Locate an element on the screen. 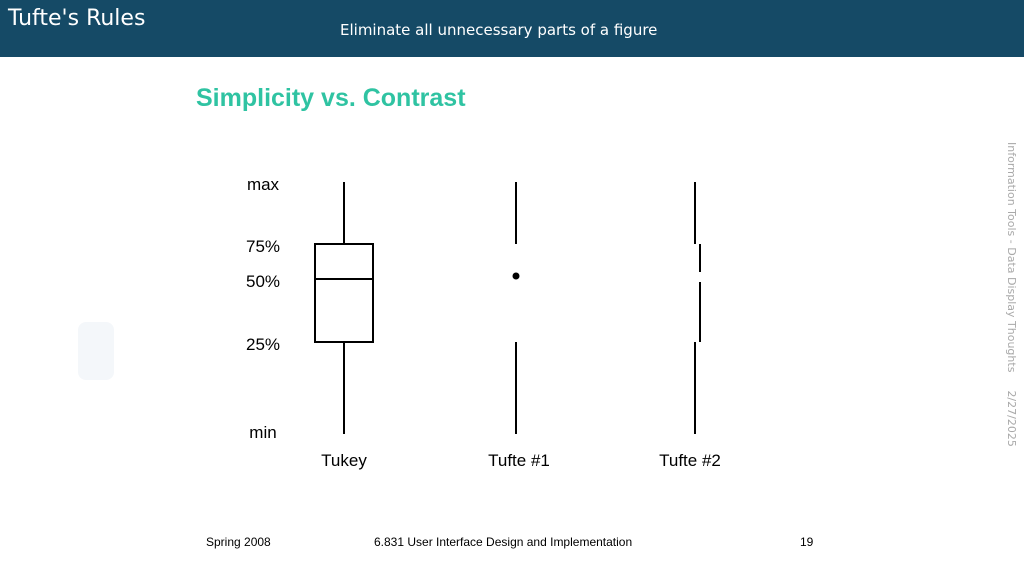 The height and width of the screenshot is (576, 1024). level-label-max: max is located at coordinates (263, 184).